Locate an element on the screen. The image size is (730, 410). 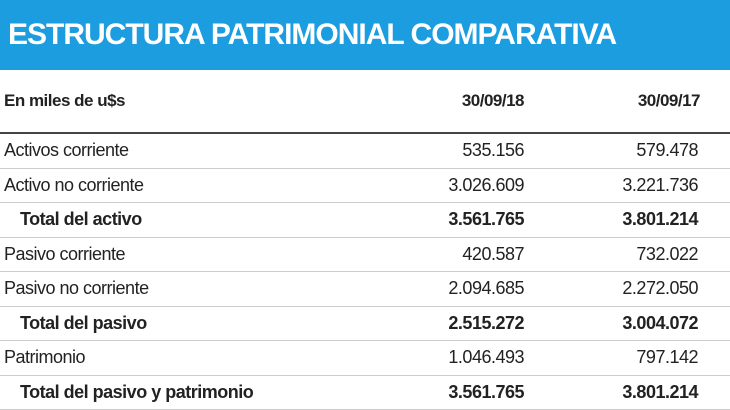
table-row: Total del pasivo 2.515.272 3.004.072 is located at coordinates (365, 323).